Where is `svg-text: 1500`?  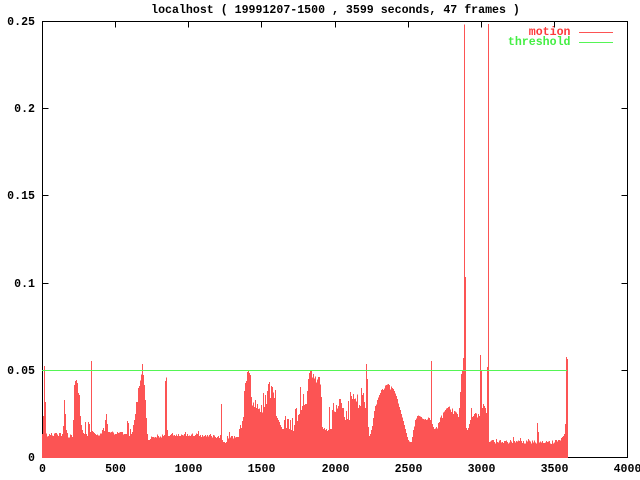
svg-text: 1500 is located at coordinates (262, 469).